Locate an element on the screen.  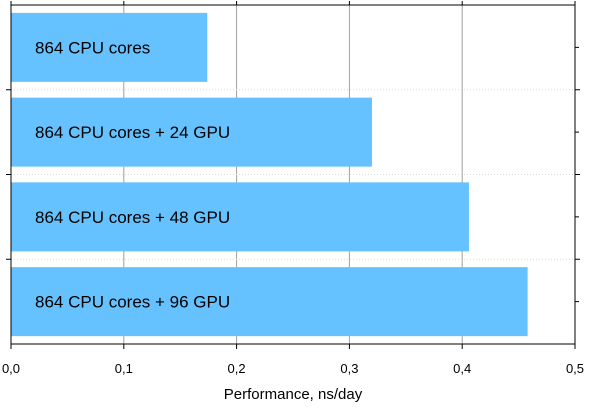
bar-label: 864 CPU cores + 96 GPU is located at coordinates (132, 302).